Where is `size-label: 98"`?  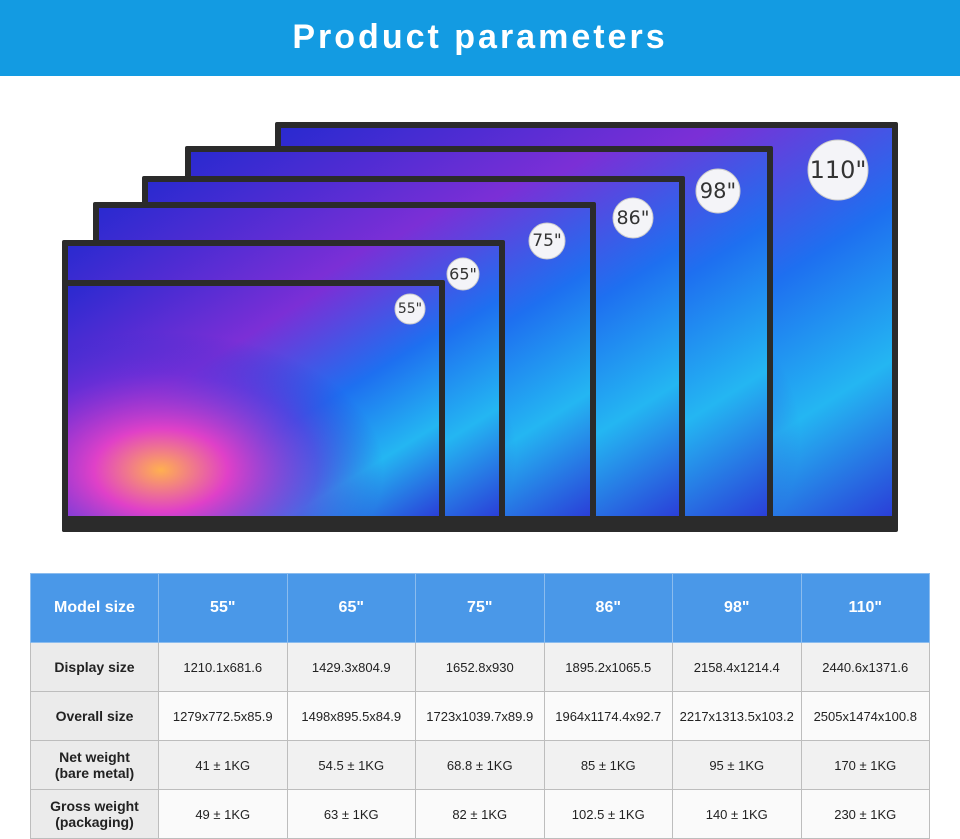
size-label: 98" is located at coordinates (718, 191).